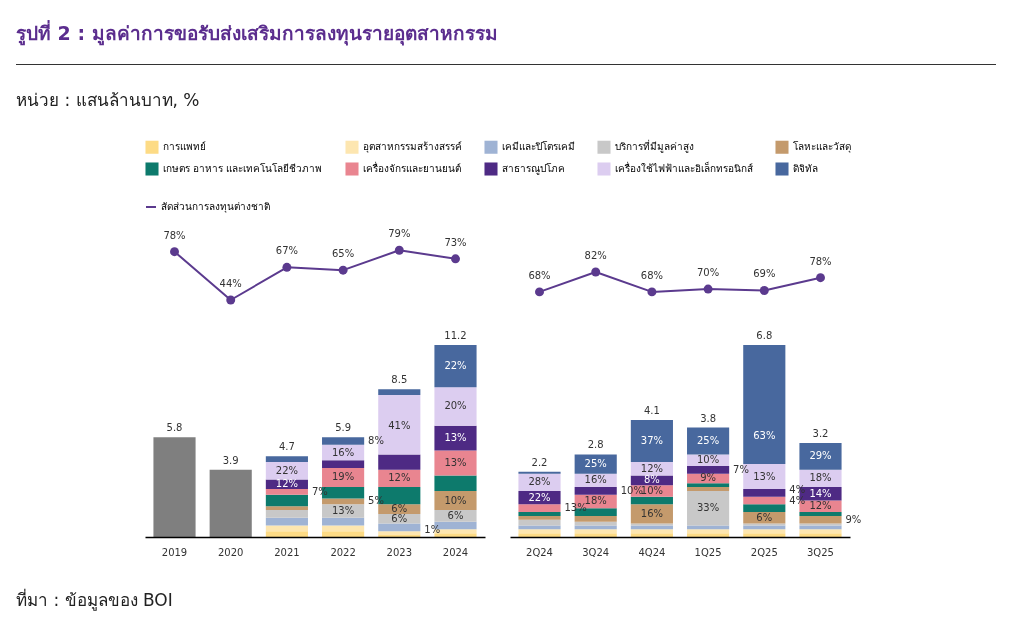  I want to click on annotation: 28%, so click(539, 482).